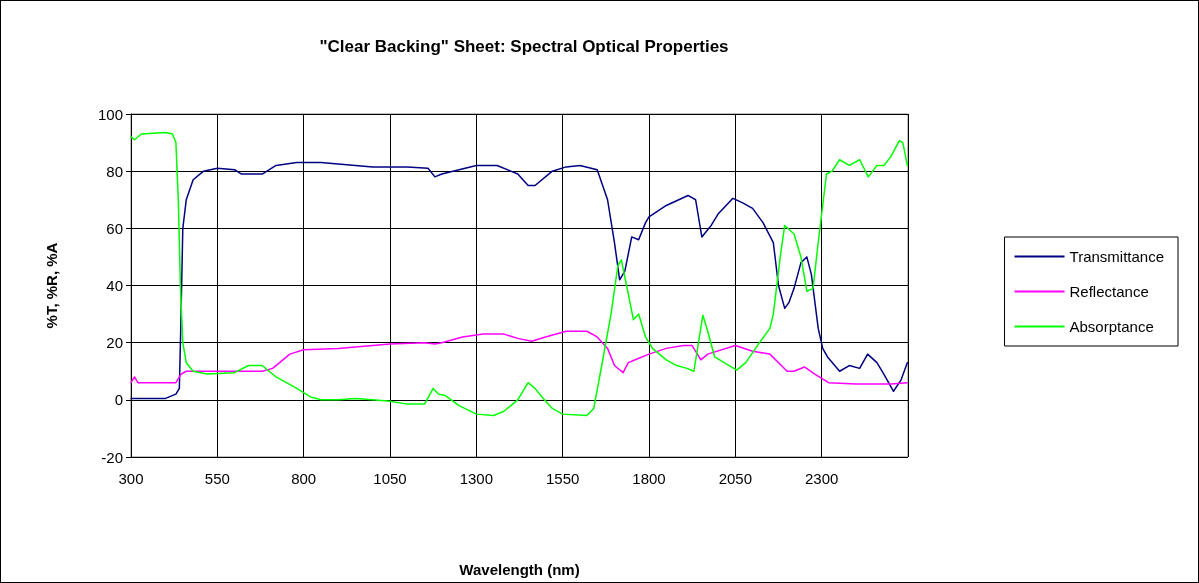  What do you see at coordinates (1117, 256) in the screenshot?
I see `legend-label: Transmittance` at bounding box center [1117, 256].